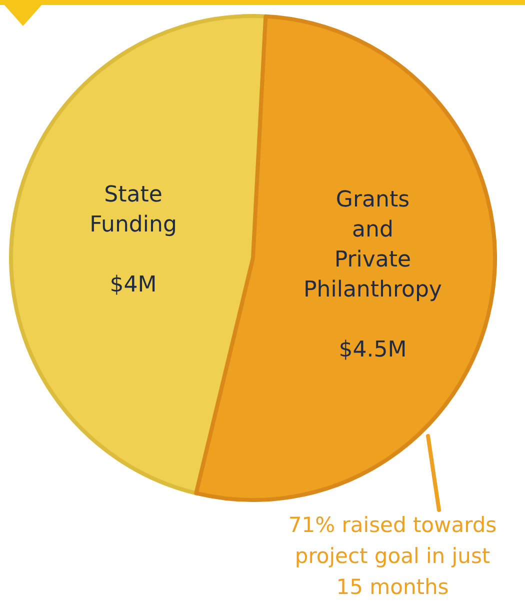 The image size is (525, 607). I want to click on text: 71% raised towards project goal in just 15 months, so click(392, 556).